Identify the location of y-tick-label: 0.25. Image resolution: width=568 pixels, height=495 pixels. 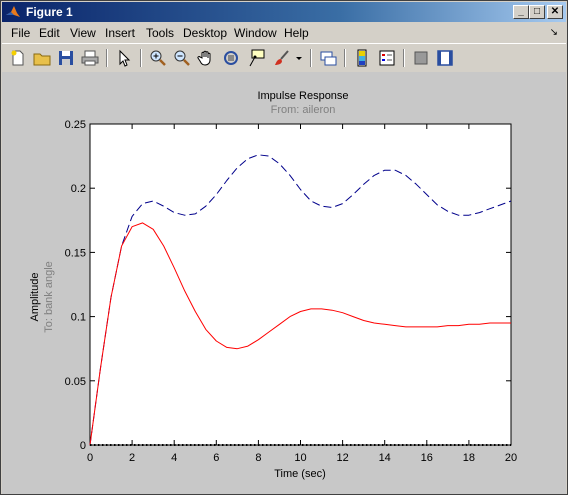
(75, 125).